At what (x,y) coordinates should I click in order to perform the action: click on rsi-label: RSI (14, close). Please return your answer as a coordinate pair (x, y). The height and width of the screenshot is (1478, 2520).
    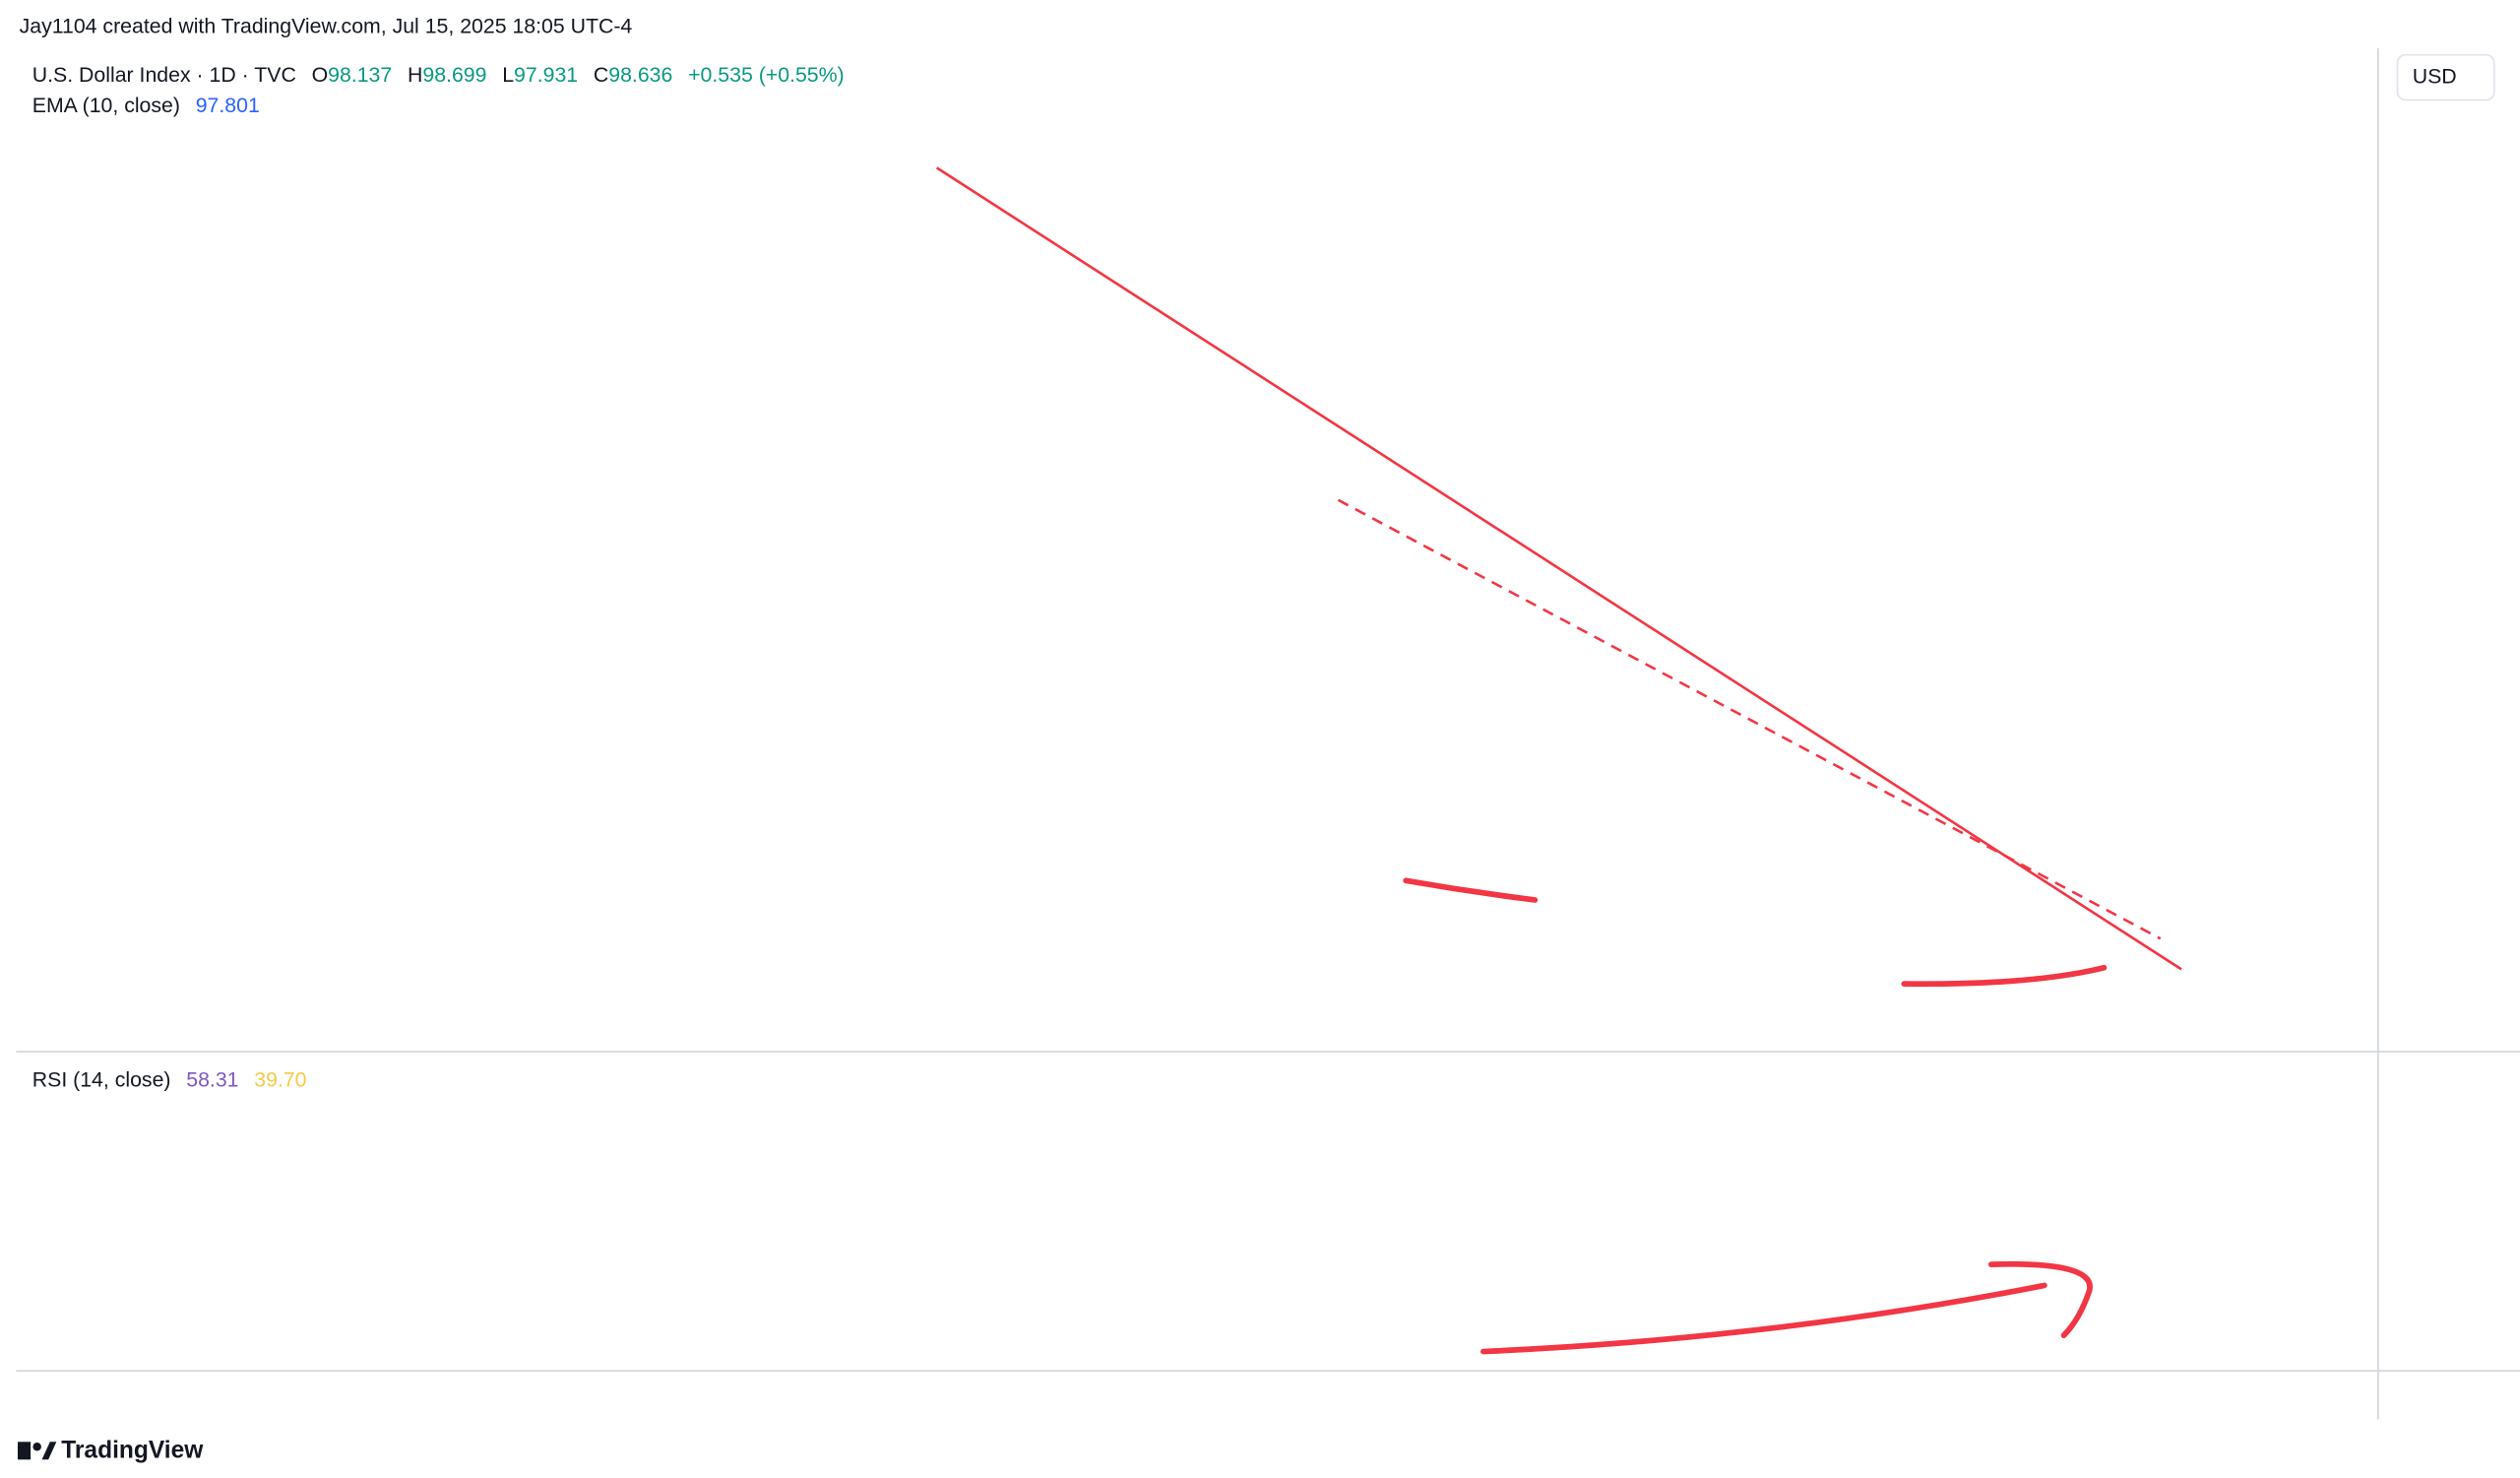
    Looking at the image, I should click on (101, 1079).